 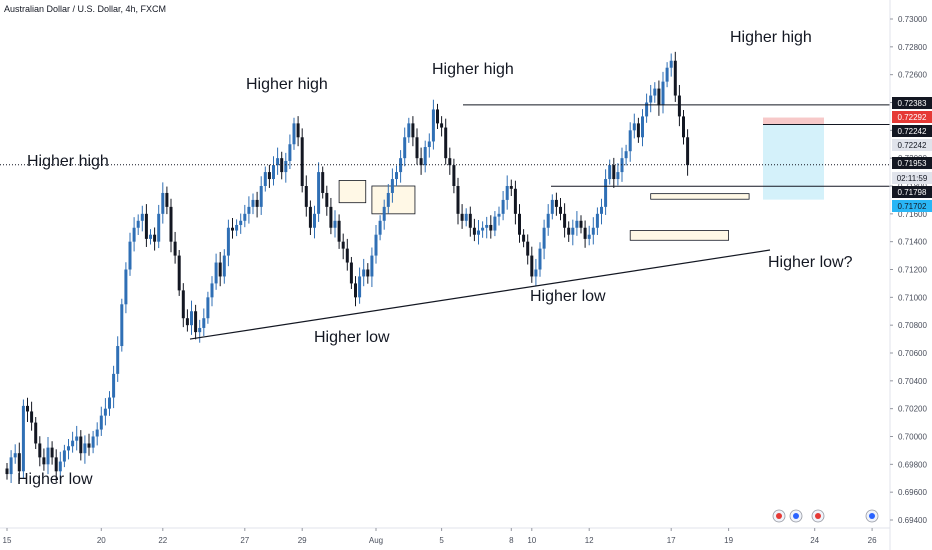 I want to click on y-tick-label: 0.71600, so click(x=912, y=214).